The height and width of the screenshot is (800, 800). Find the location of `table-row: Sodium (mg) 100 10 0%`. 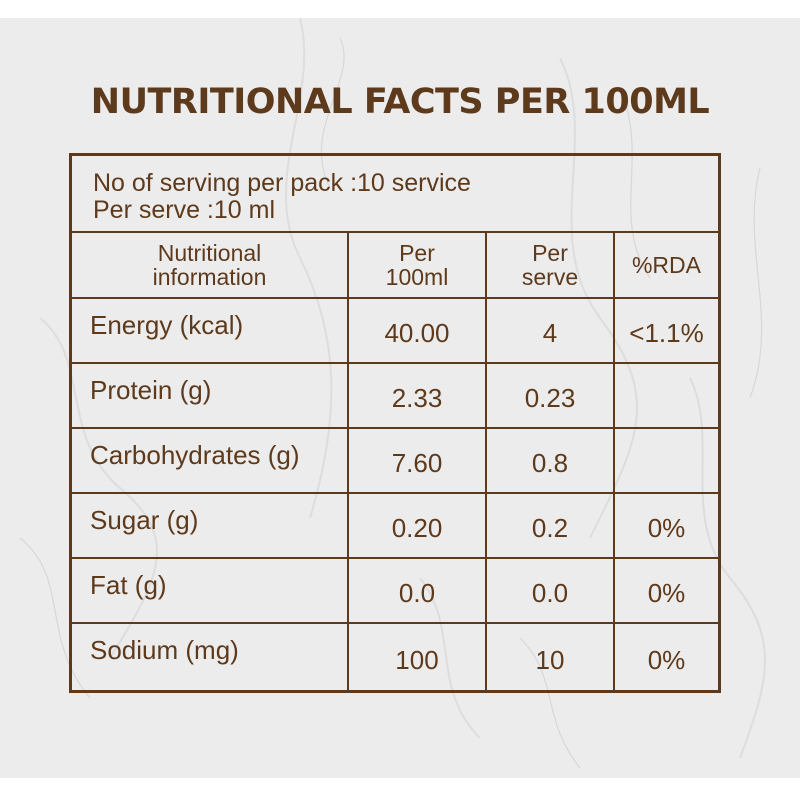

table-row: Sodium (mg) 100 10 0% is located at coordinates (395, 657).